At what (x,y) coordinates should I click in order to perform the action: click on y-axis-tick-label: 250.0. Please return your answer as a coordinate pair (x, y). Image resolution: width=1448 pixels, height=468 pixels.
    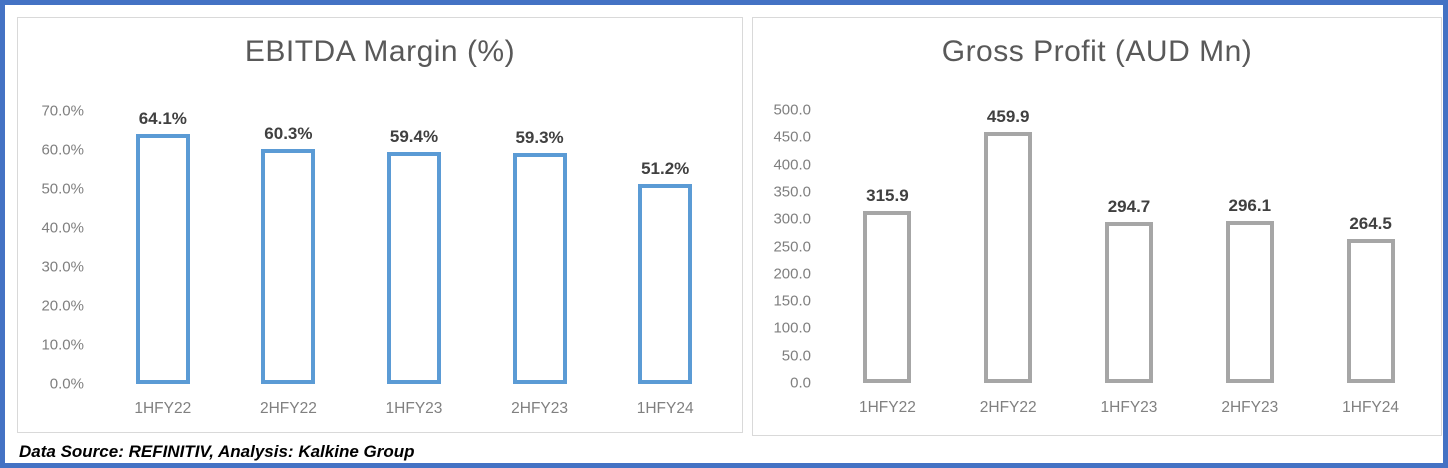
    Looking at the image, I should click on (792, 246).